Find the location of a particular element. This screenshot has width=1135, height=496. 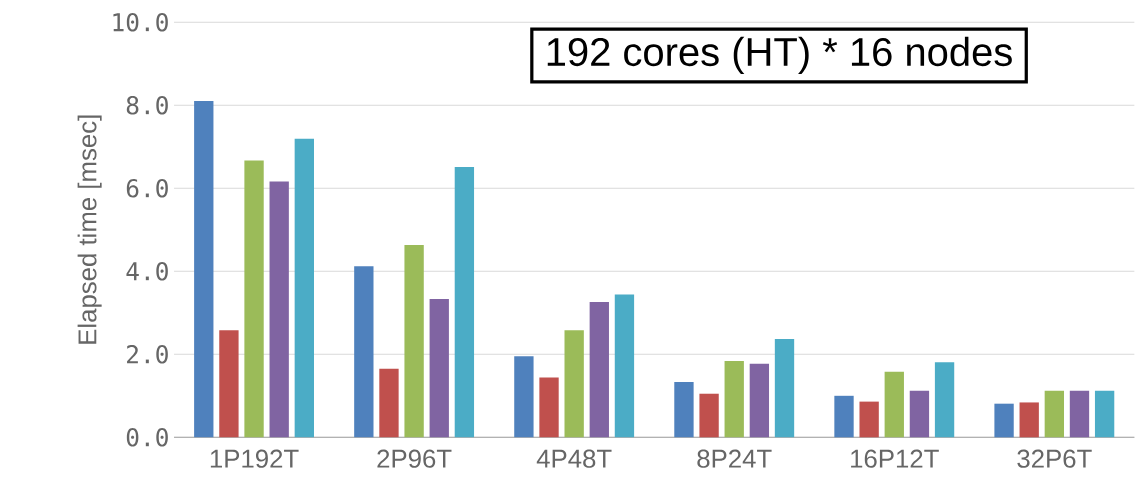

y-tick-label: 10.0 is located at coordinates (140, 22).